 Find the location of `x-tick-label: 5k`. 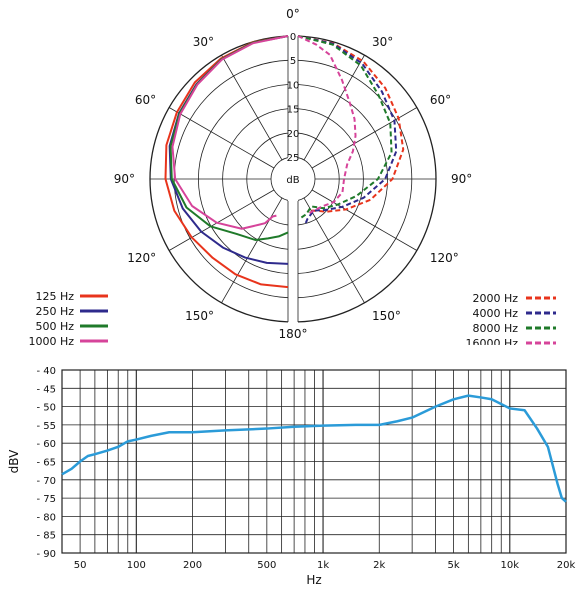

x-tick-label: 5k is located at coordinates (453, 565).